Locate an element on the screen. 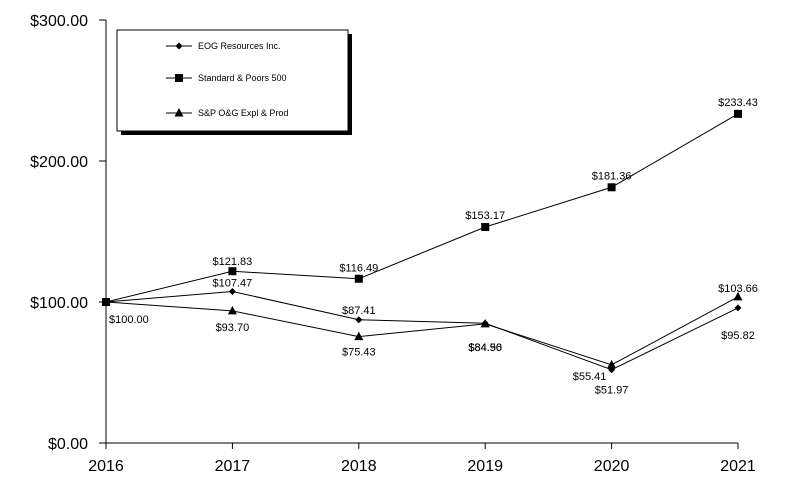 The height and width of the screenshot is (481, 790). legend-label: Standard & Poors 500 is located at coordinates (242, 78).